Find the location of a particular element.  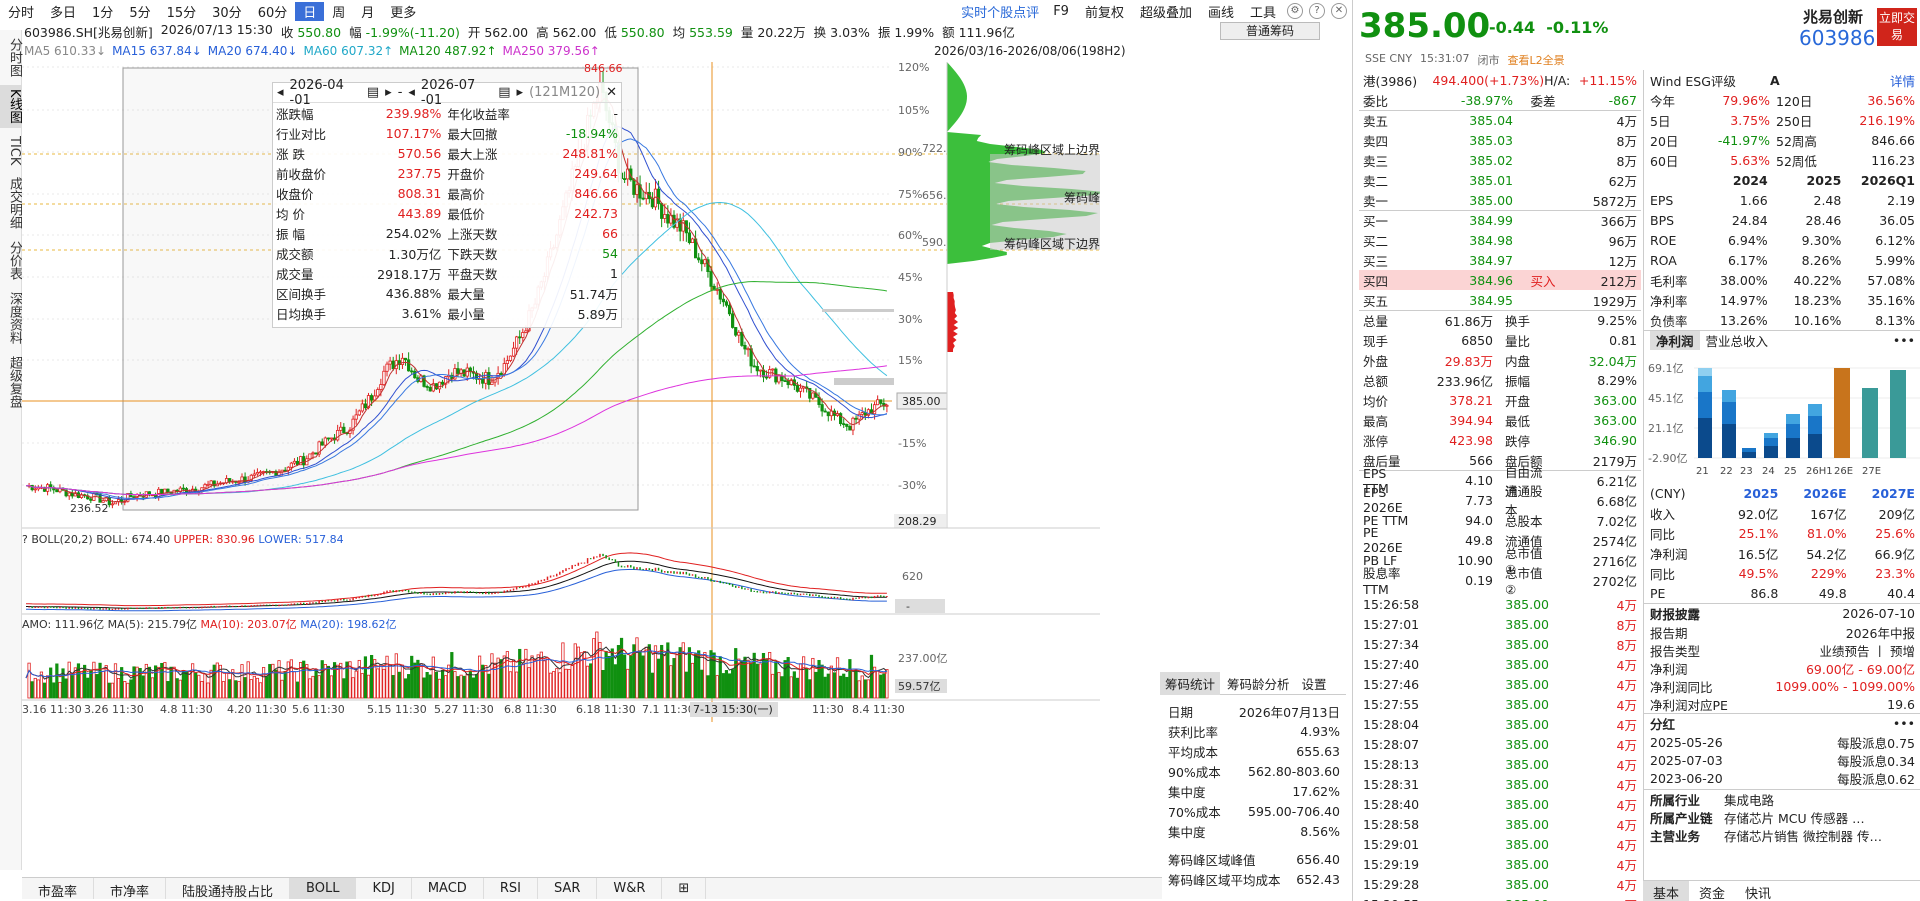

trade-button: 立即交易 is located at coordinates (1897, 27).